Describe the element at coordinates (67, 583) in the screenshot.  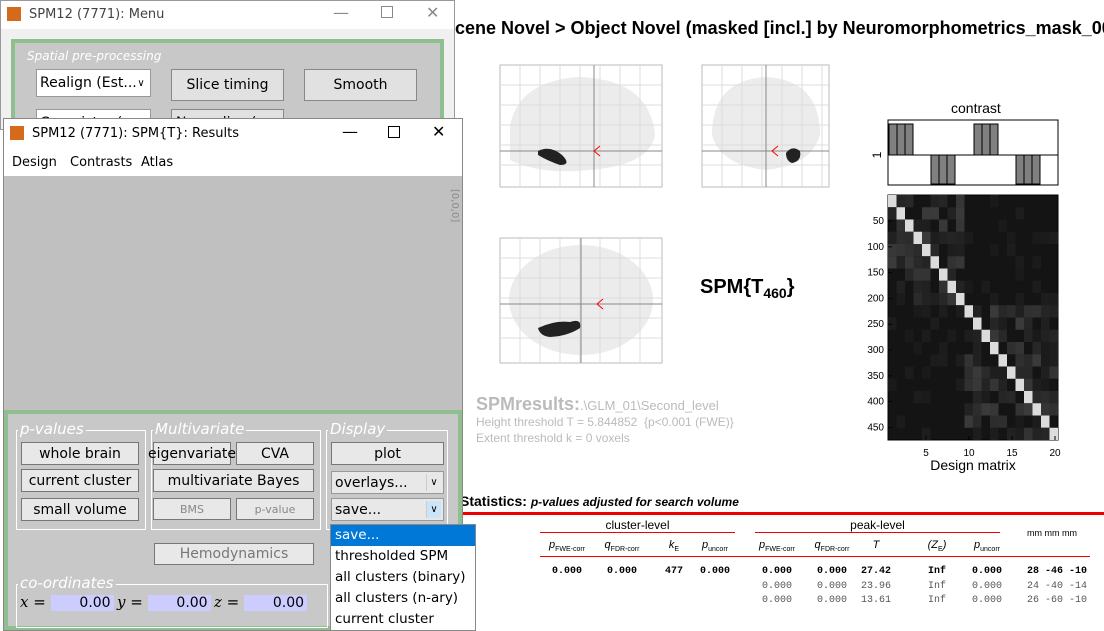
I see `group-label: co-ordinates` at that location.